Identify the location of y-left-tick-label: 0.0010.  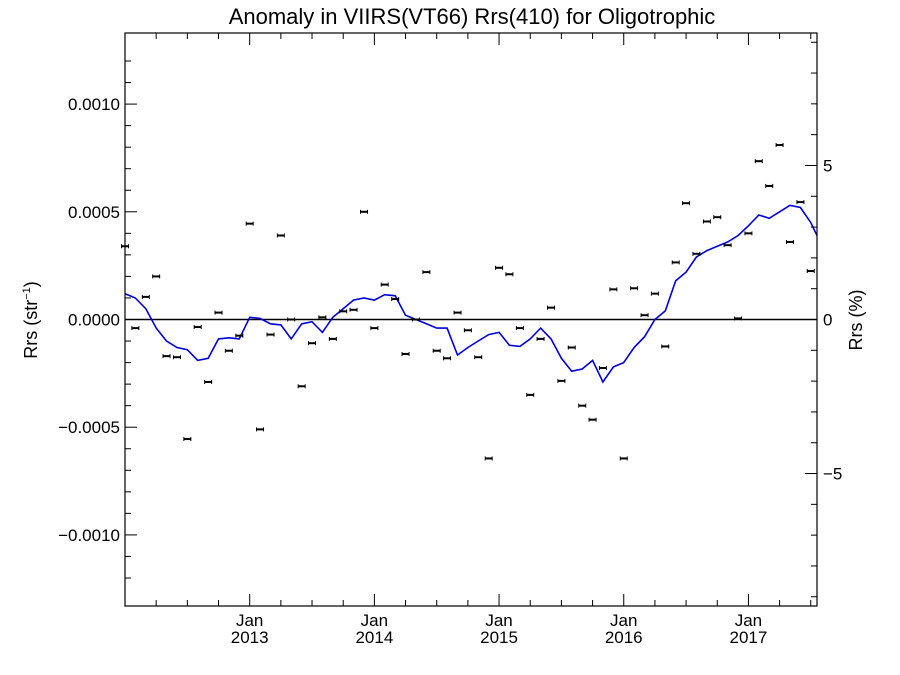
(94, 104).